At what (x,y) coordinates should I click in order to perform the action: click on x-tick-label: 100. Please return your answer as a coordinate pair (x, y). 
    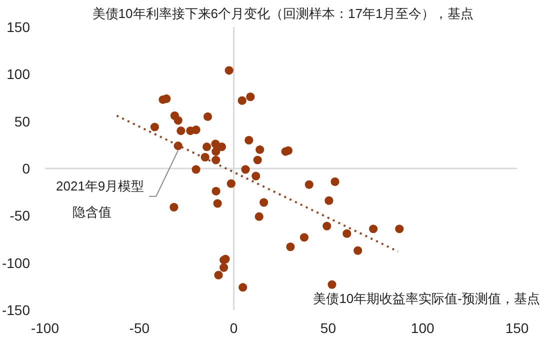
    Looking at the image, I should click on (422, 328).